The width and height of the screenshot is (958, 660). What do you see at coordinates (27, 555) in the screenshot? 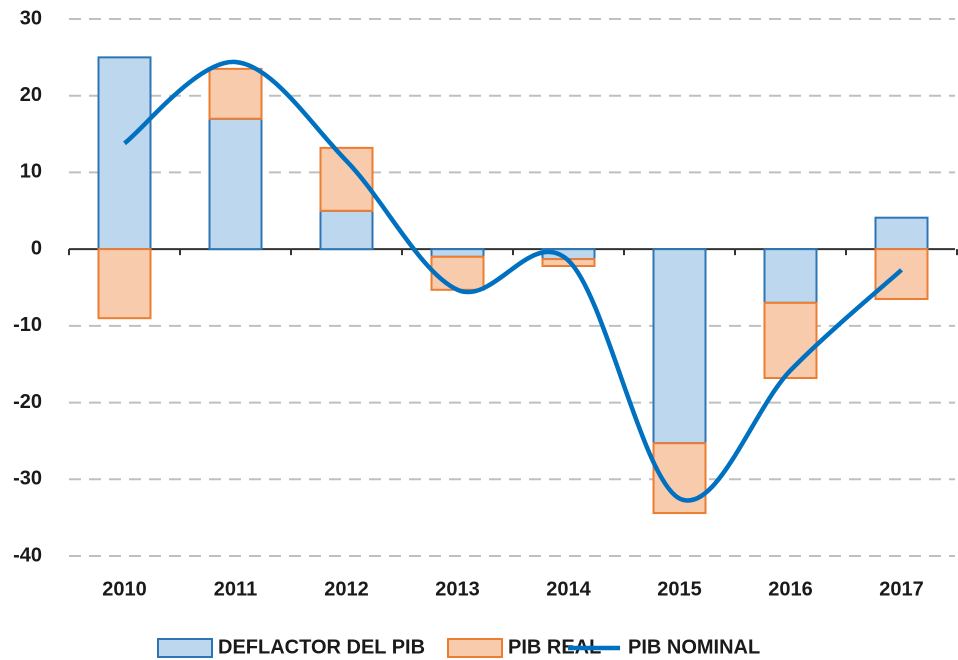
I see `y-tick-label: -40` at bounding box center [27, 555].